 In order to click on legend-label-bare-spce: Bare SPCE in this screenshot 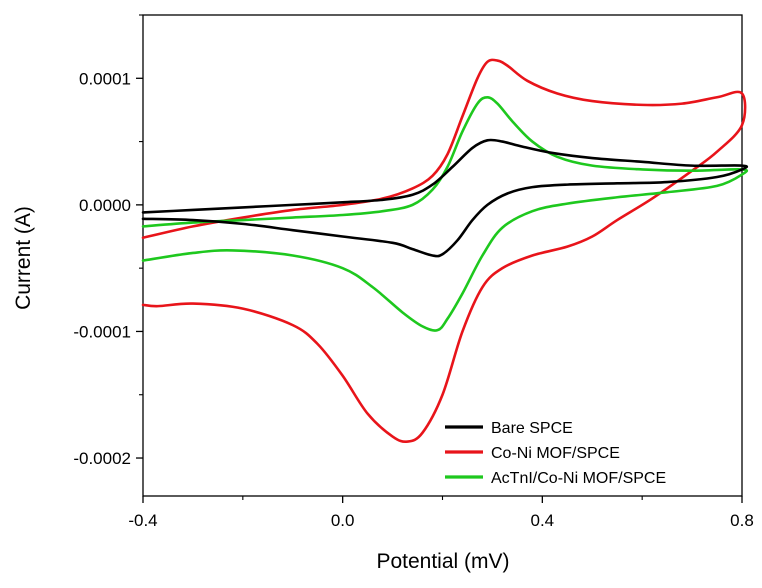, I will do `click(532, 428)`.